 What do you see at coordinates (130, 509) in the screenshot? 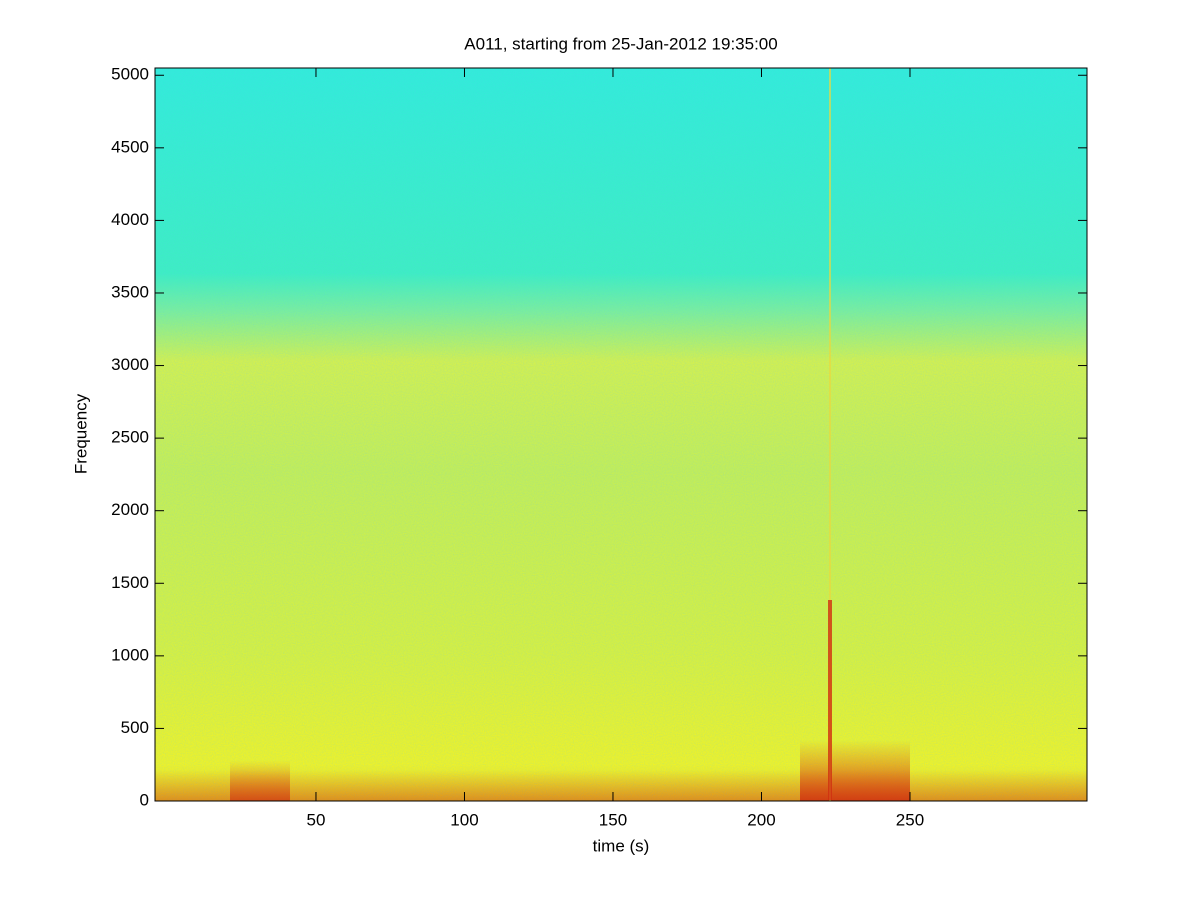
I see `y-tick-label: 2000` at bounding box center [130, 509].